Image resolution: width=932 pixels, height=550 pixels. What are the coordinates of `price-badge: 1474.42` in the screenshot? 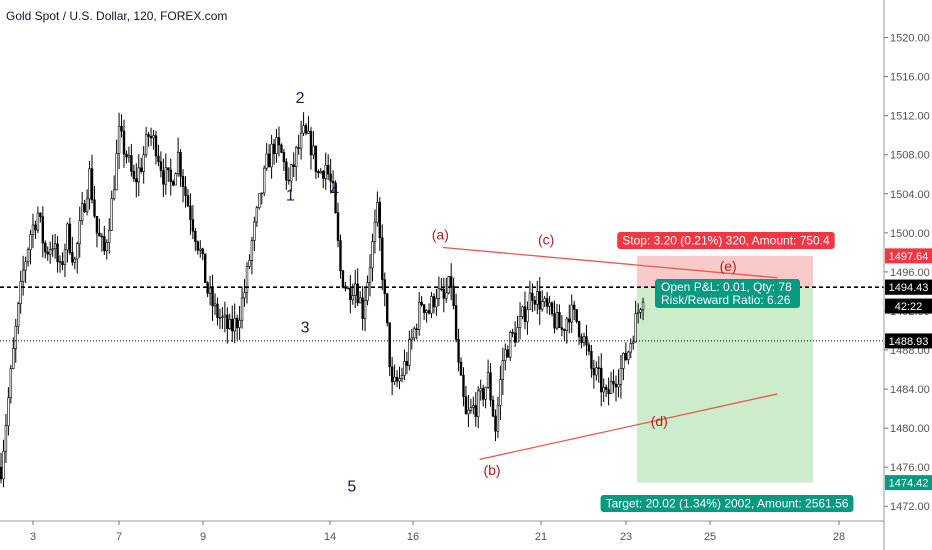 It's located at (909, 484).